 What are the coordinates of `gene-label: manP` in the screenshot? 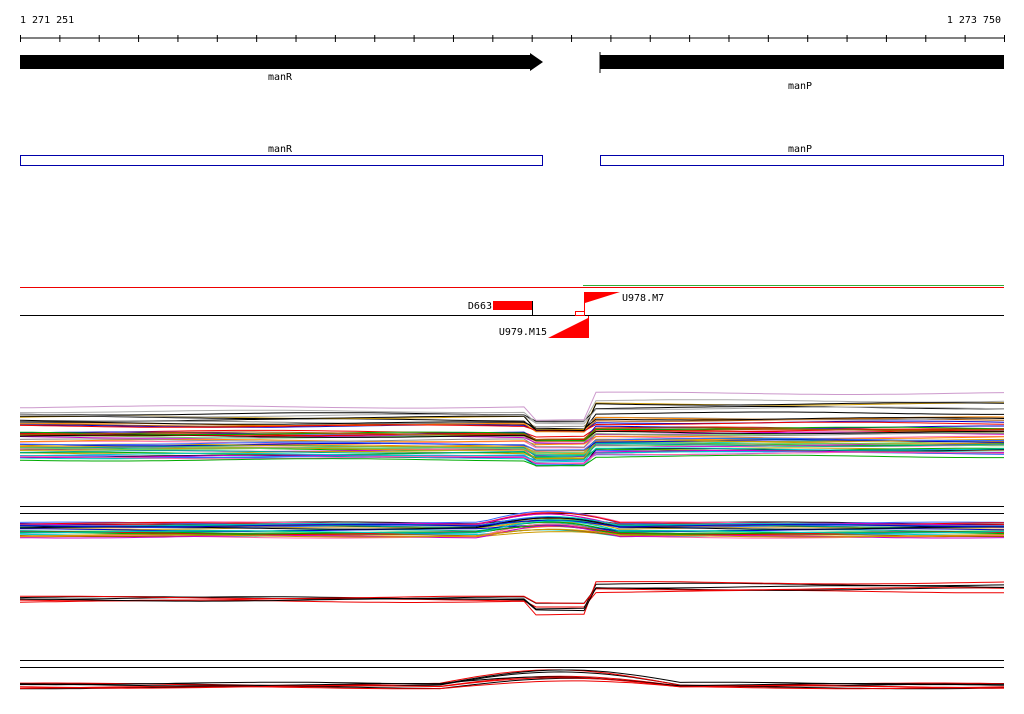 It's located at (800, 86).